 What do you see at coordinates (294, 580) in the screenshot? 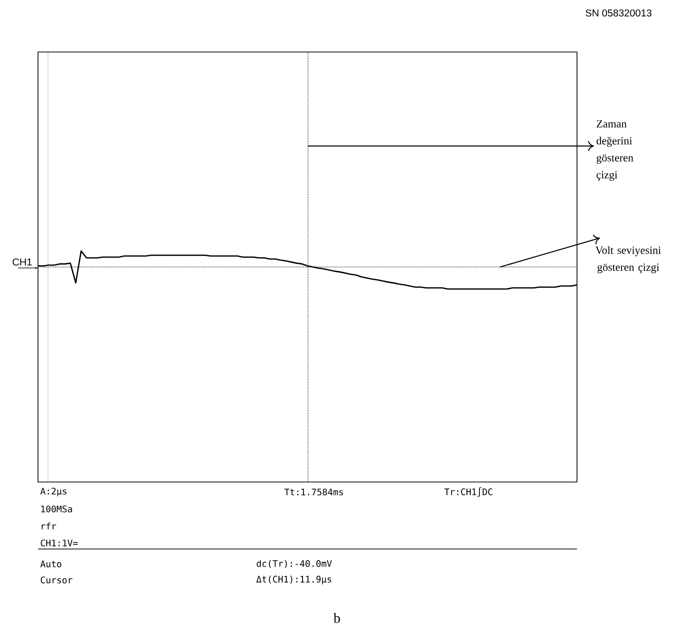
I see `text: Δt(CH1):11.9µs` at bounding box center [294, 580].